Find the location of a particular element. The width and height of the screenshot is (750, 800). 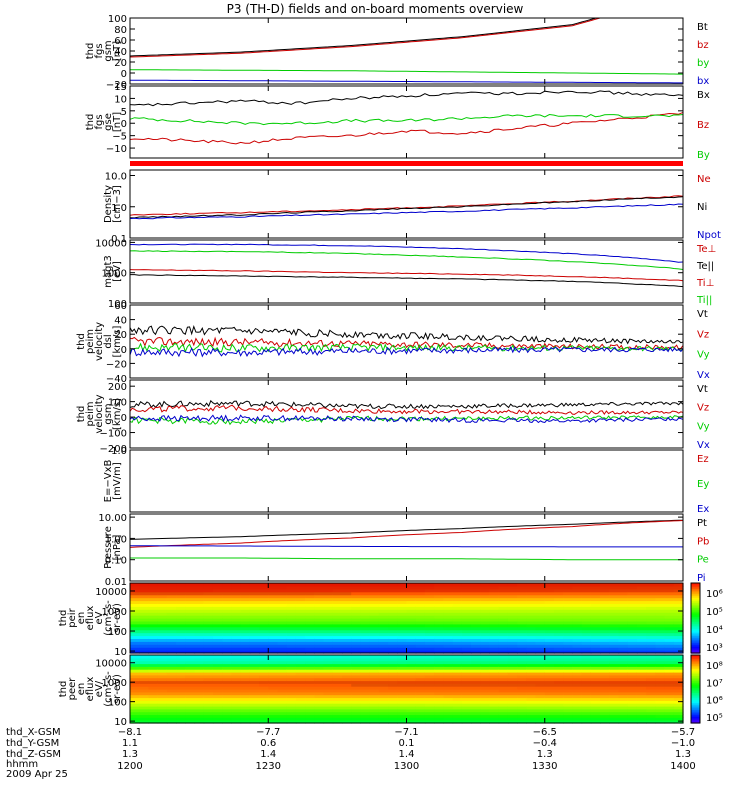

y-axis-label-line: peer is located at coordinates (72, 689).